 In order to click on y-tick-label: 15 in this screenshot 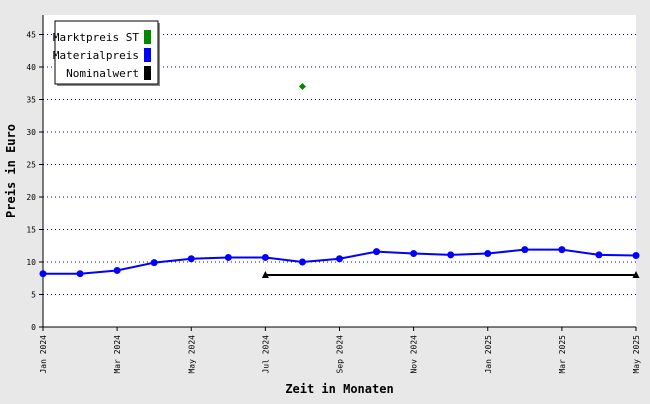, I will do `click(31, 230)`.